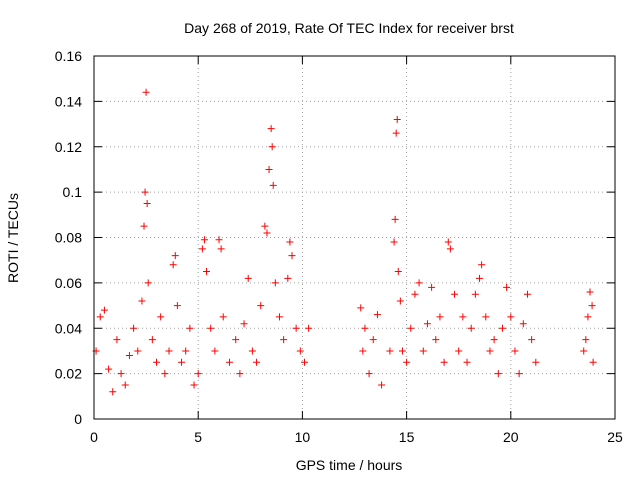  Describe the element at coordinates (68, 374) in the screenshot. I see `y-tick-label: 0.02` at that location.